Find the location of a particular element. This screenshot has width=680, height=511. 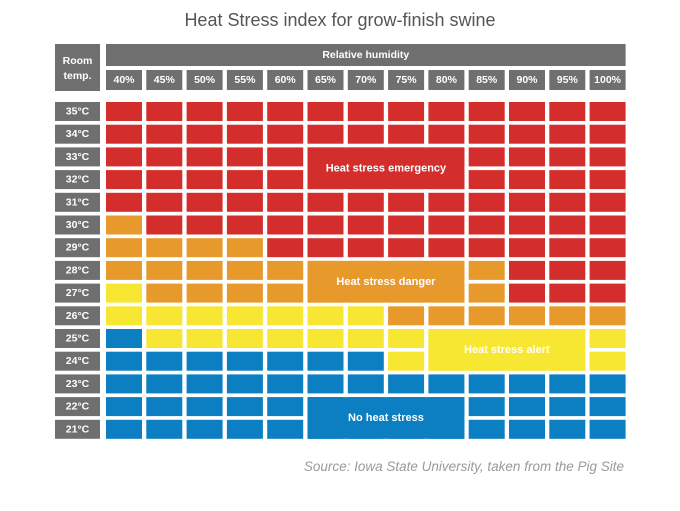

row-tick-label: 35°C is located at coordinates (78, 112).